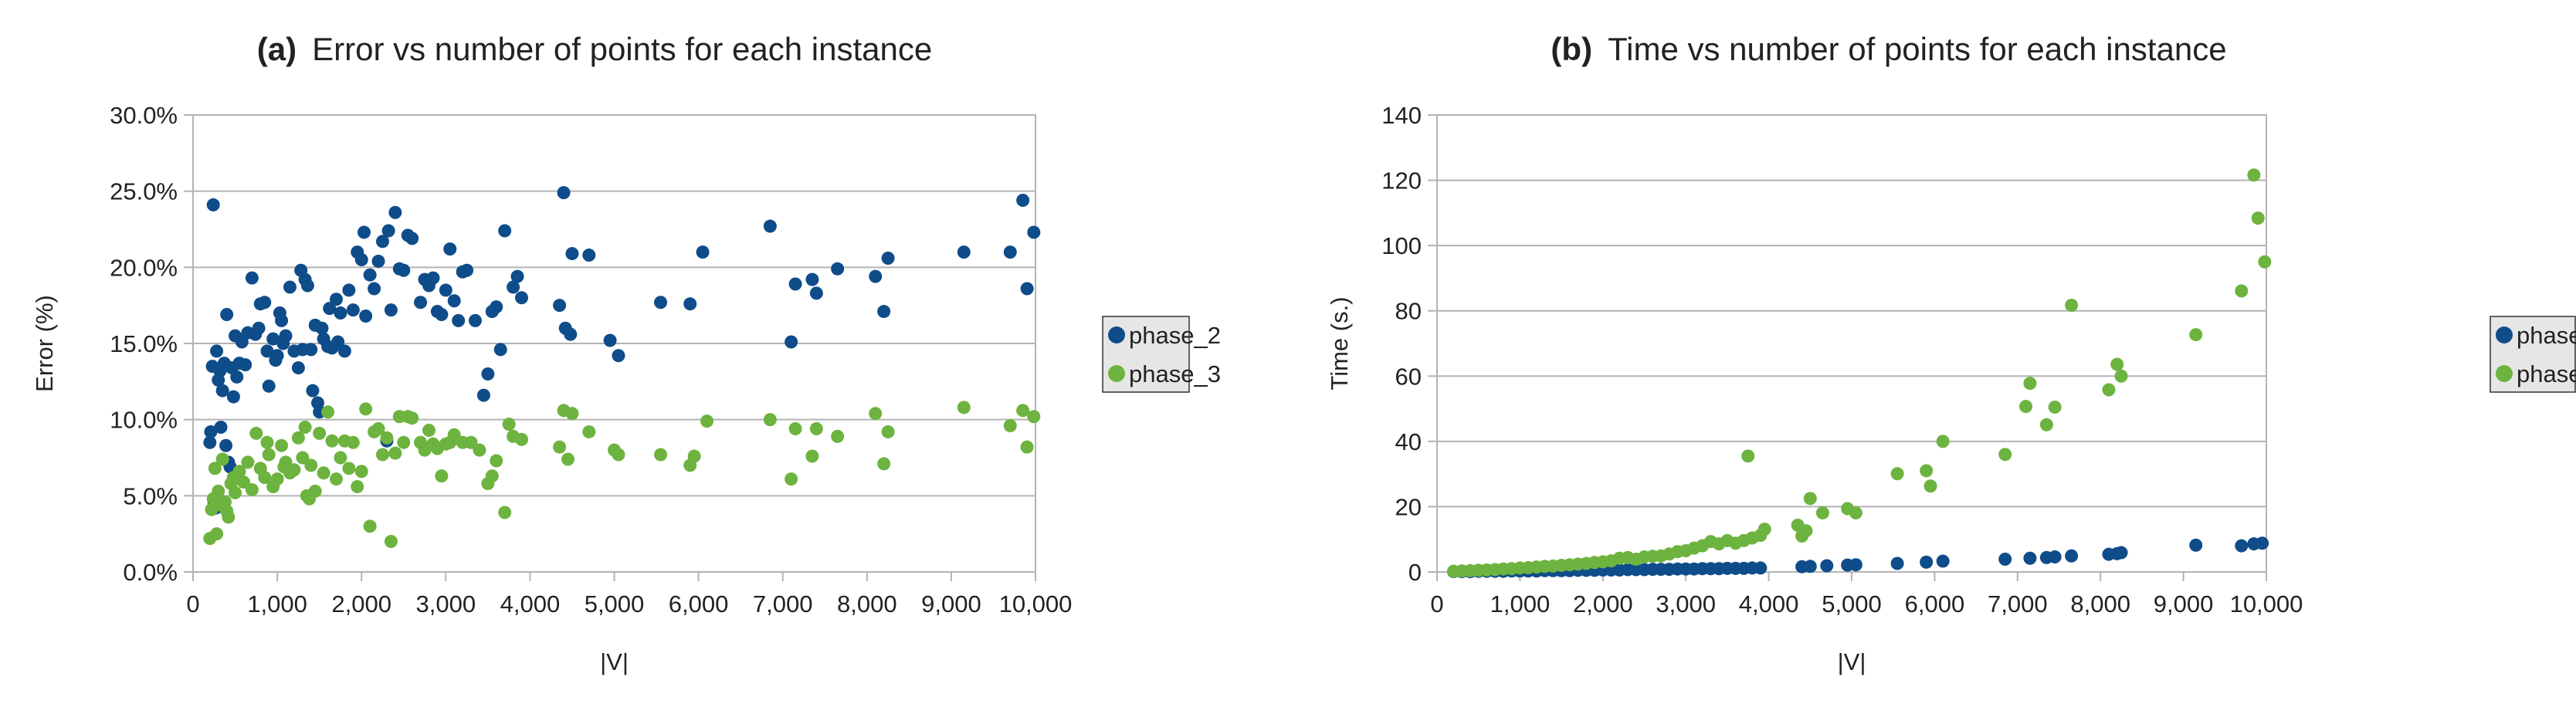 The width and height of the screenshot is (2576, 707). What do you see at coordinates (44, 344) in the screenshot?
I see `y-axis-label: Error (%)` at bounding box center [44, 344].